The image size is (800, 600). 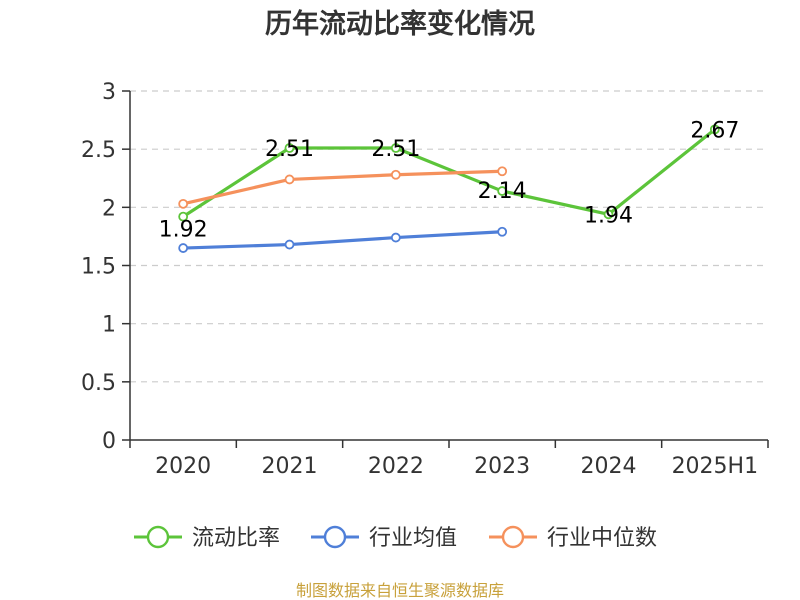 I want to click on data-label: 1.94, so click(x=608, y=215).